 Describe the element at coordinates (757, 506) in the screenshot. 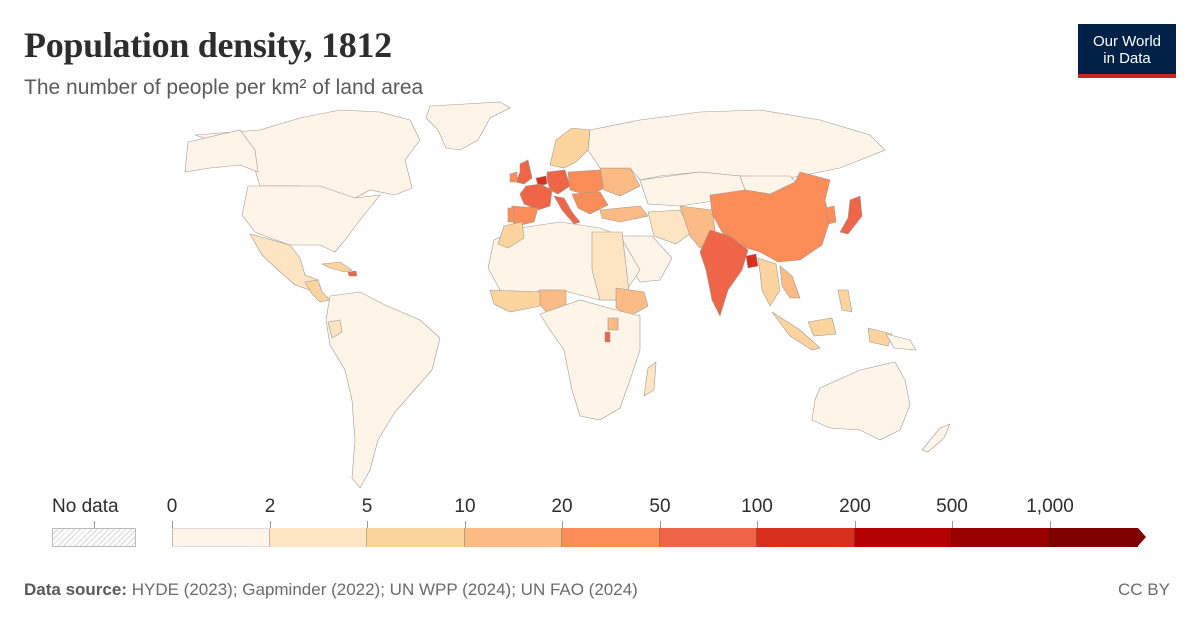

I see `legend-tick-label: 100` at that location.